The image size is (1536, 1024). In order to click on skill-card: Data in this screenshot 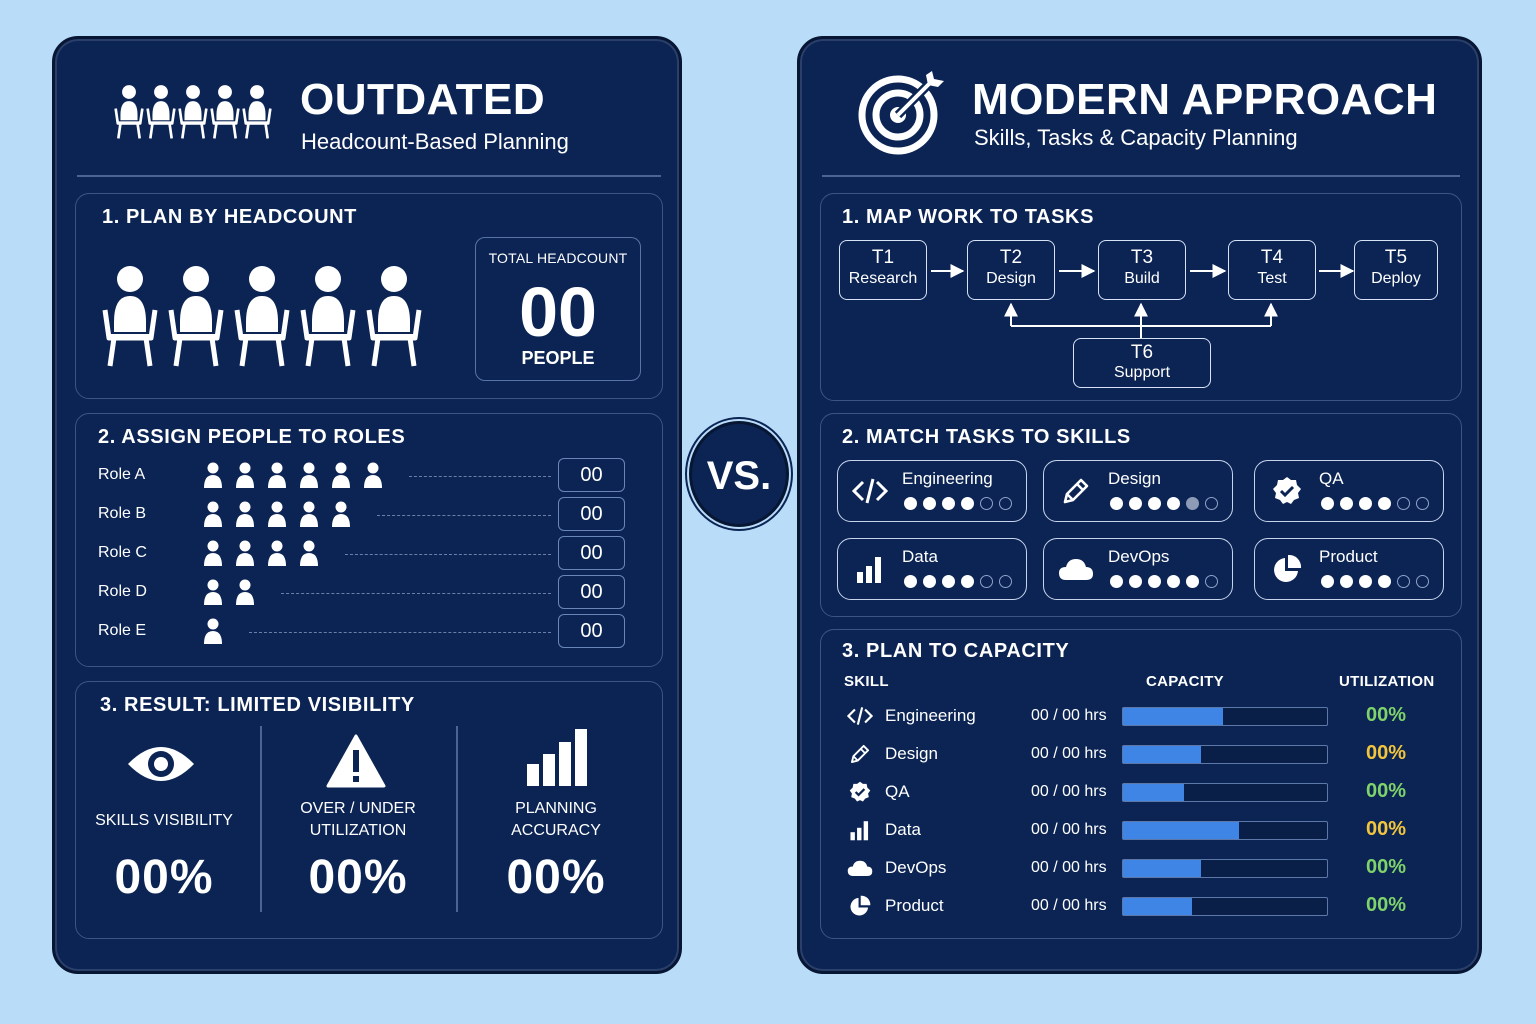, I will do `click(932, 569)`.